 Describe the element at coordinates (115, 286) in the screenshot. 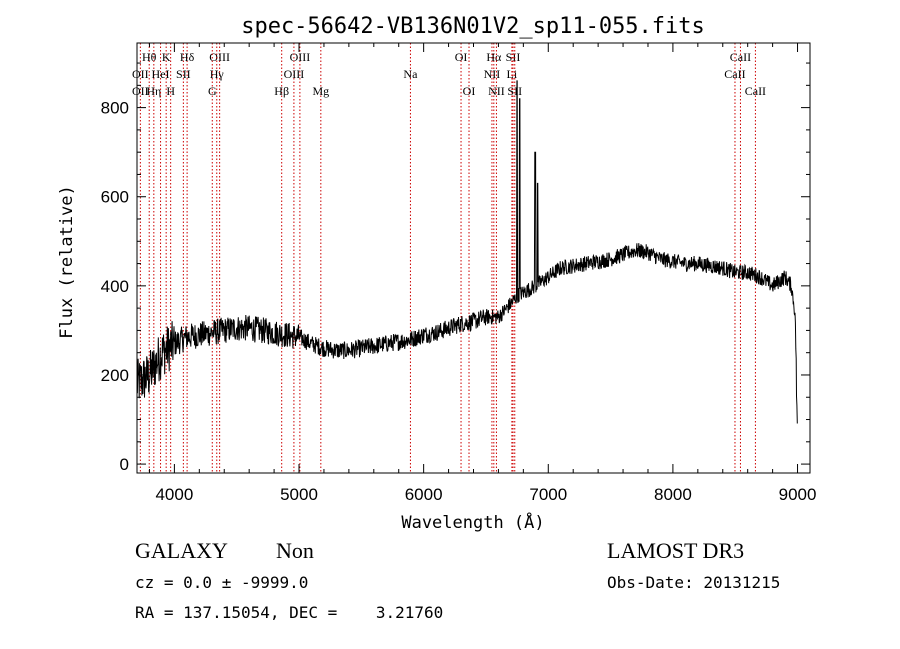

I see `y-tick-label: 400` at that location.